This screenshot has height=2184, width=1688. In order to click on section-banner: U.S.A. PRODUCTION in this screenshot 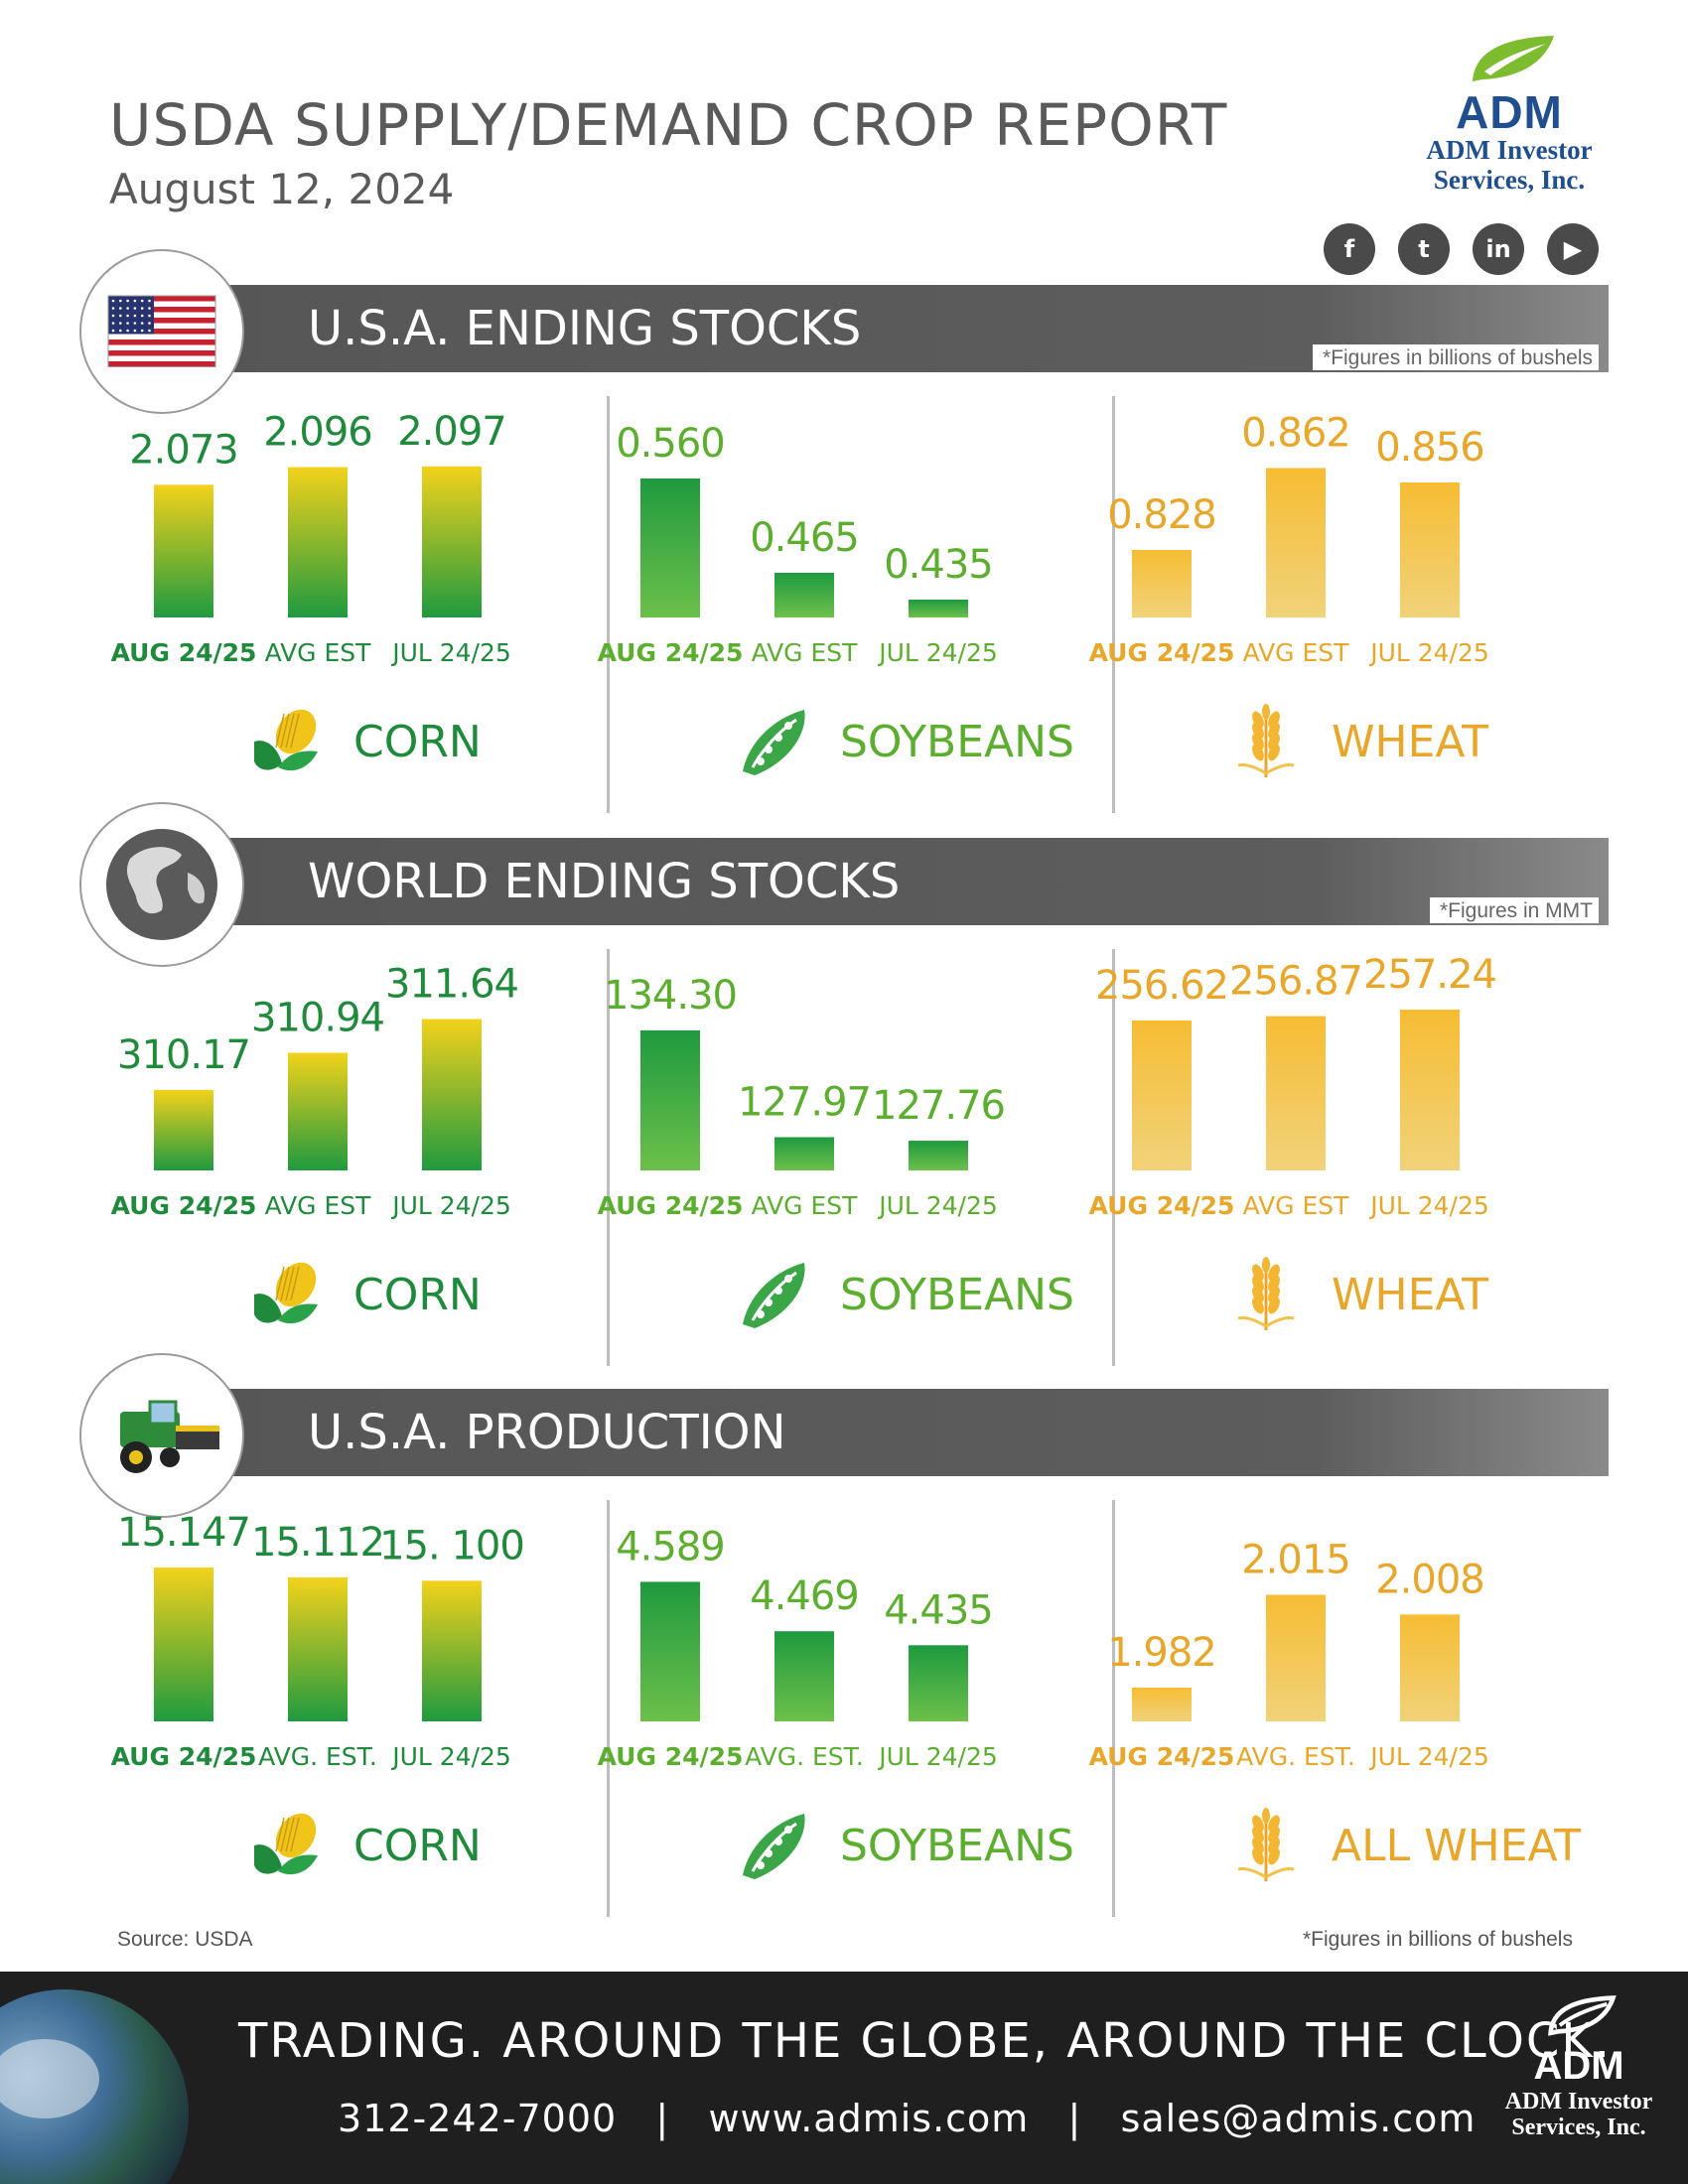, I will do `click(884, 1432)`.